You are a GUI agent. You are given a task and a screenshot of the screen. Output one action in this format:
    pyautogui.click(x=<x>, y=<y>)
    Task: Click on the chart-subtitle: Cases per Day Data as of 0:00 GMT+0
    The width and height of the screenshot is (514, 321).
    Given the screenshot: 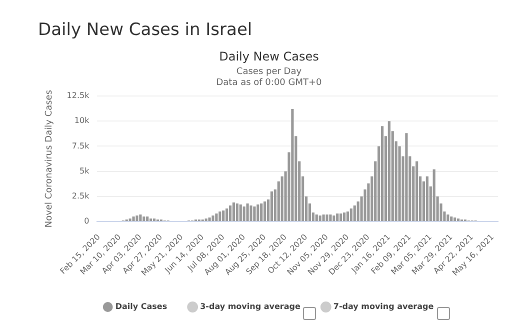 What is the action you would take?
    pyautogui.click(x=269, y=77)
    